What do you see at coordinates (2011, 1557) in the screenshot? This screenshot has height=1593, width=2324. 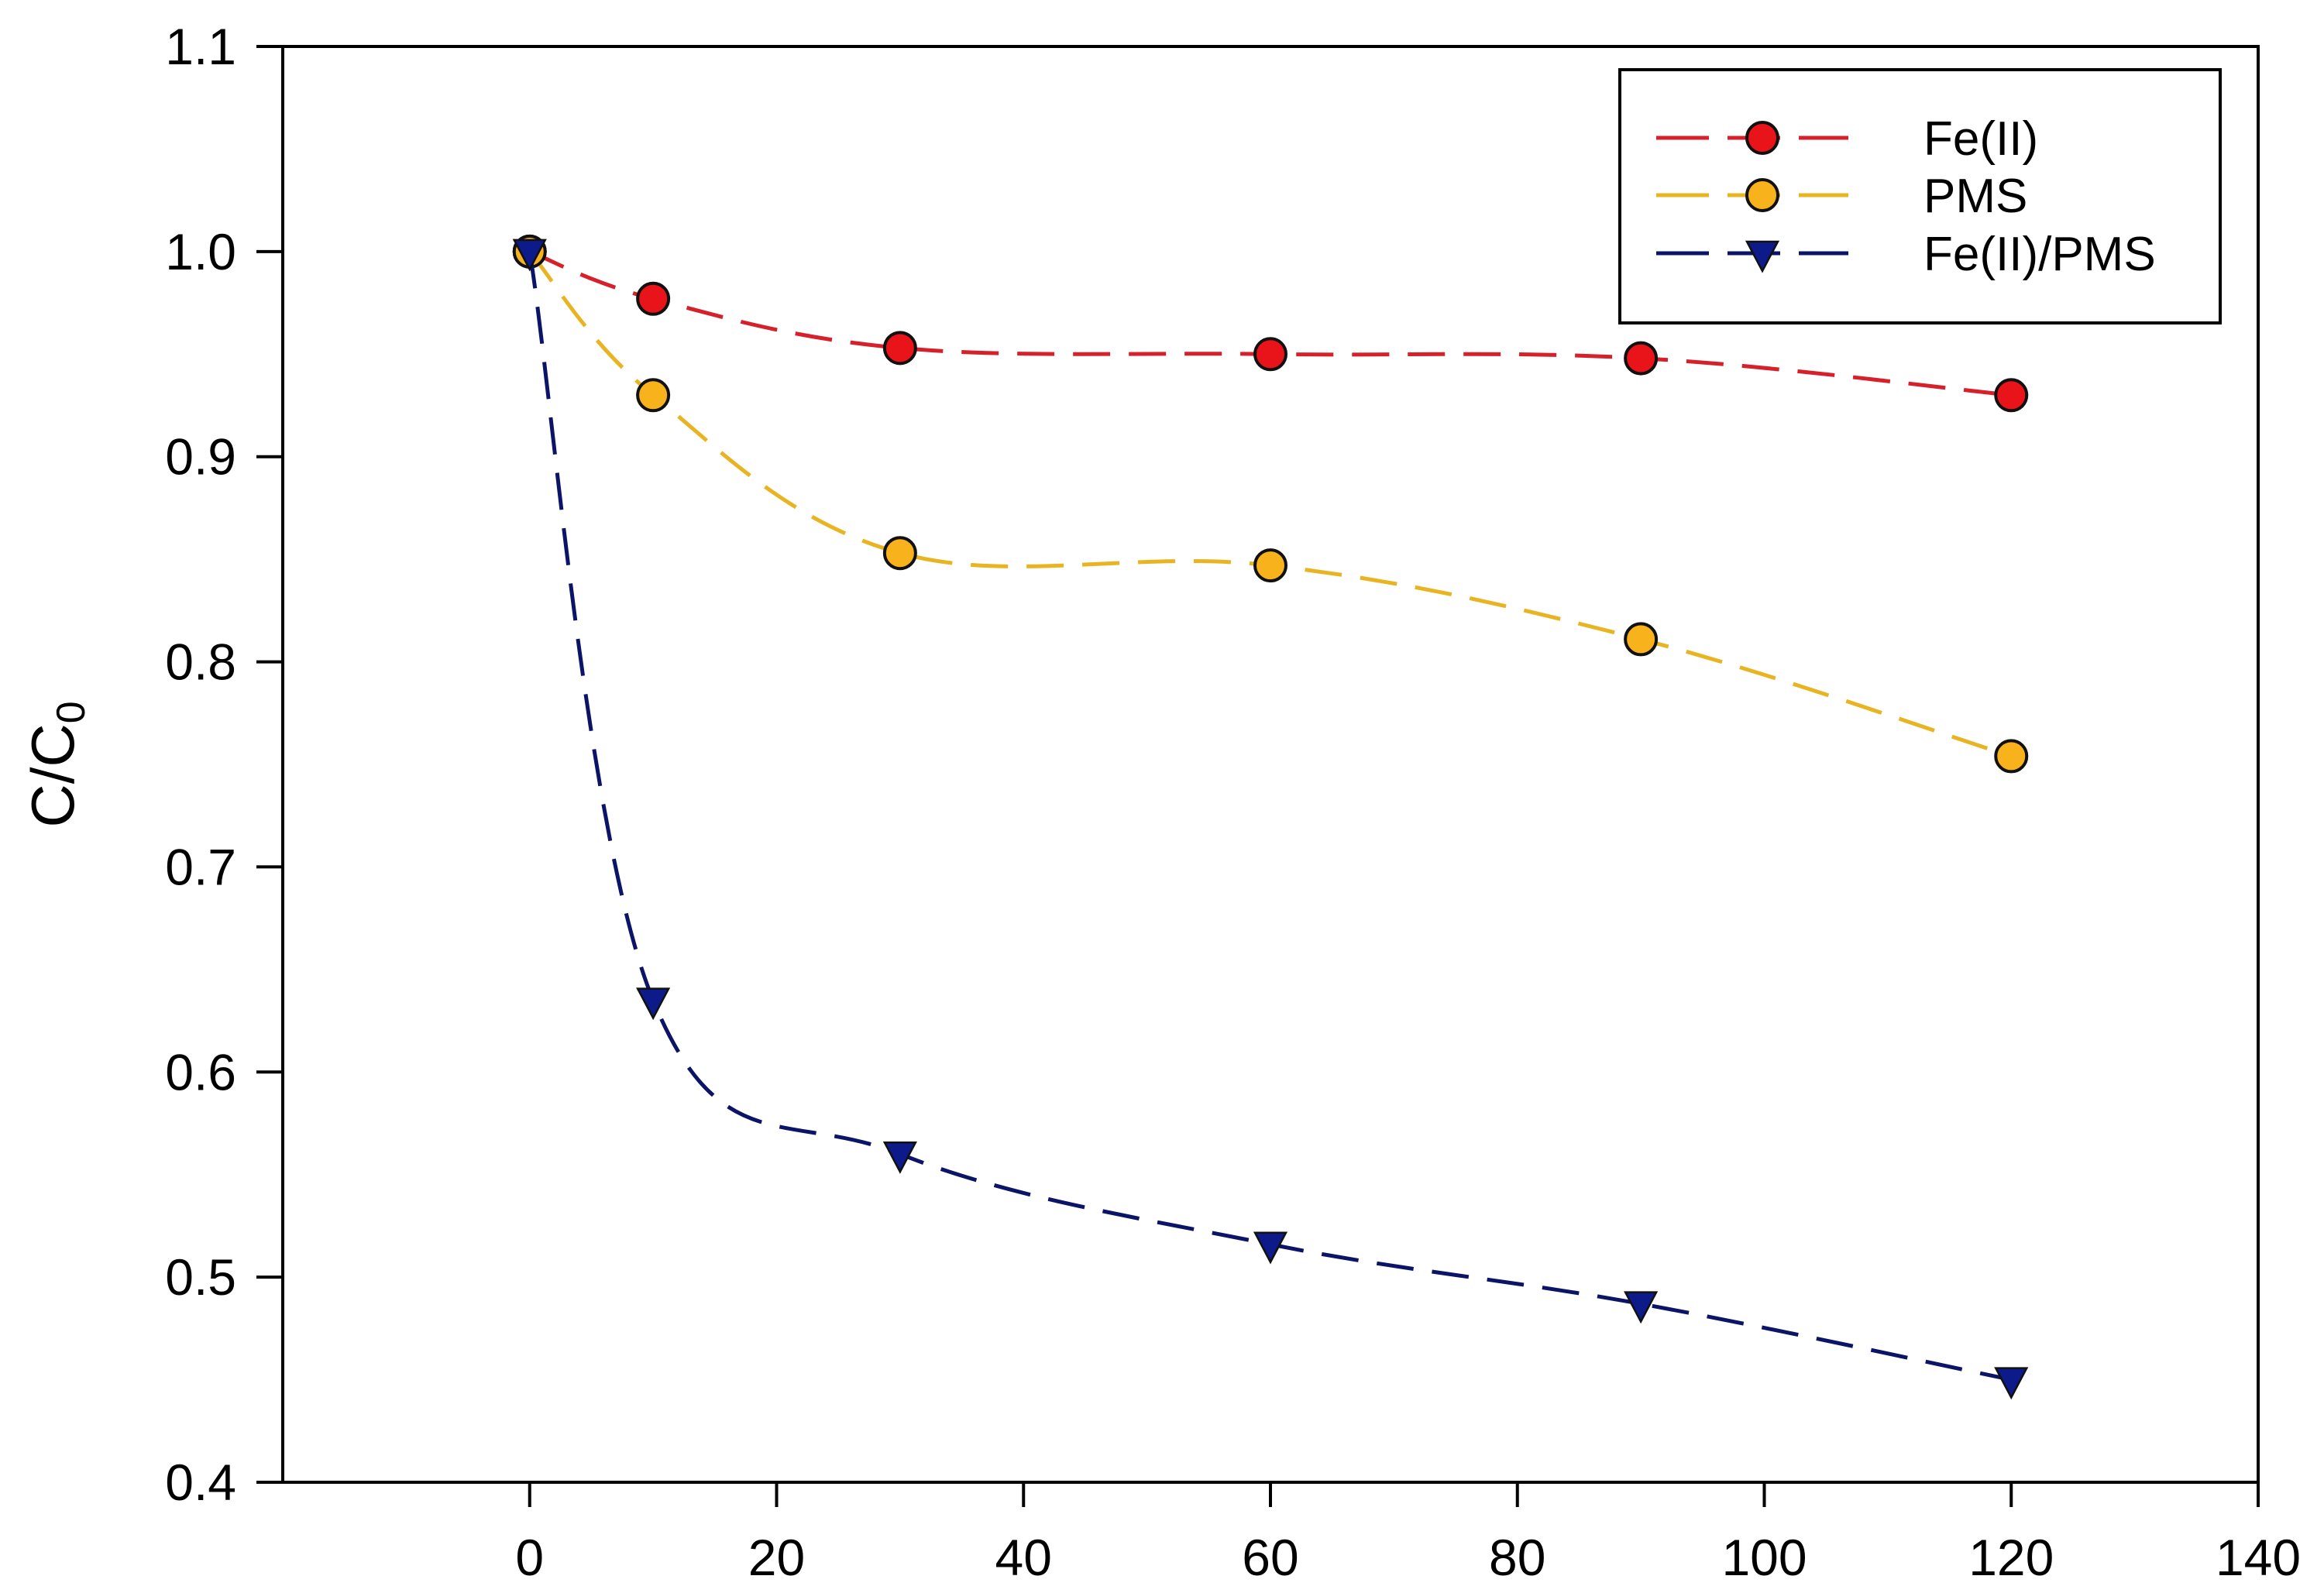 I see `x-tick-label: 120` at bounding box center [2011, 1557].